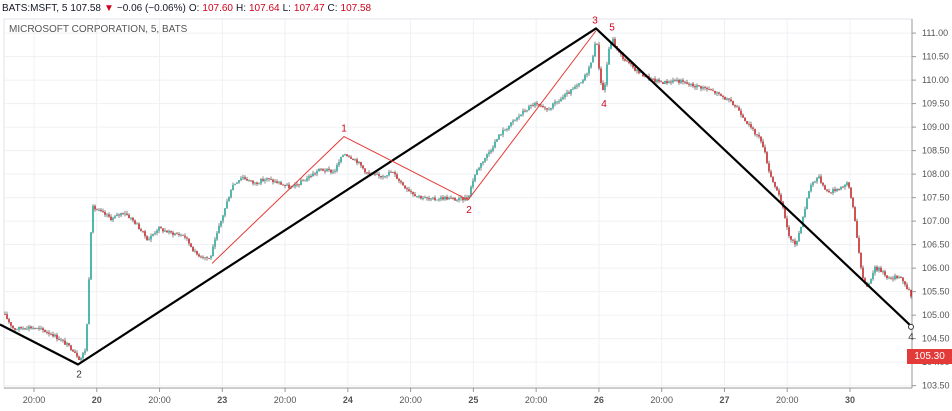 The image size is (952, 411). What do you see at coordinates (240, 8) in the screenshot?
I see `high-label: H:` at bounding box center [240, 8].